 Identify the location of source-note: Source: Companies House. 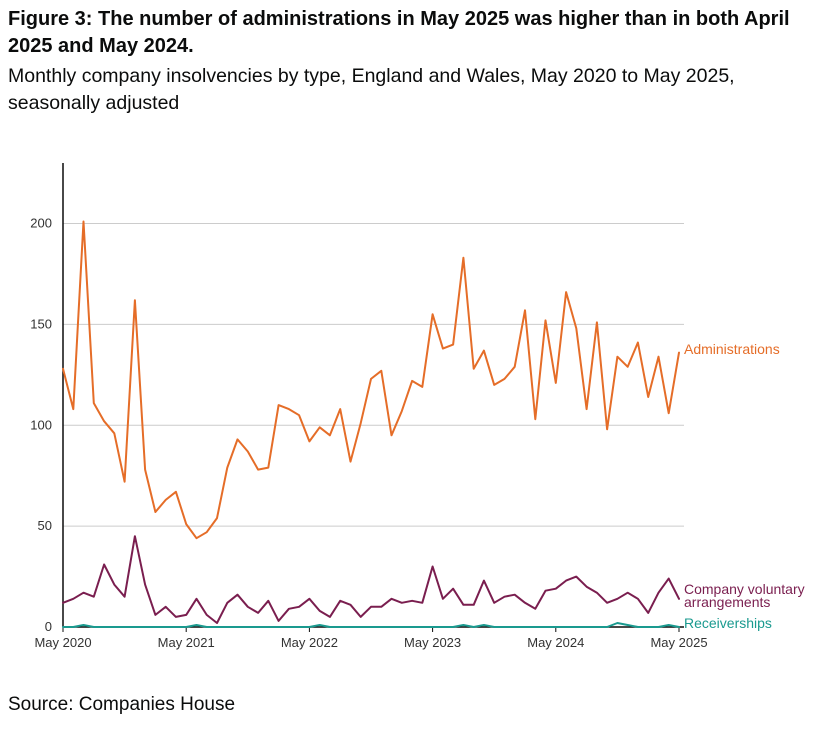
(122, 704).